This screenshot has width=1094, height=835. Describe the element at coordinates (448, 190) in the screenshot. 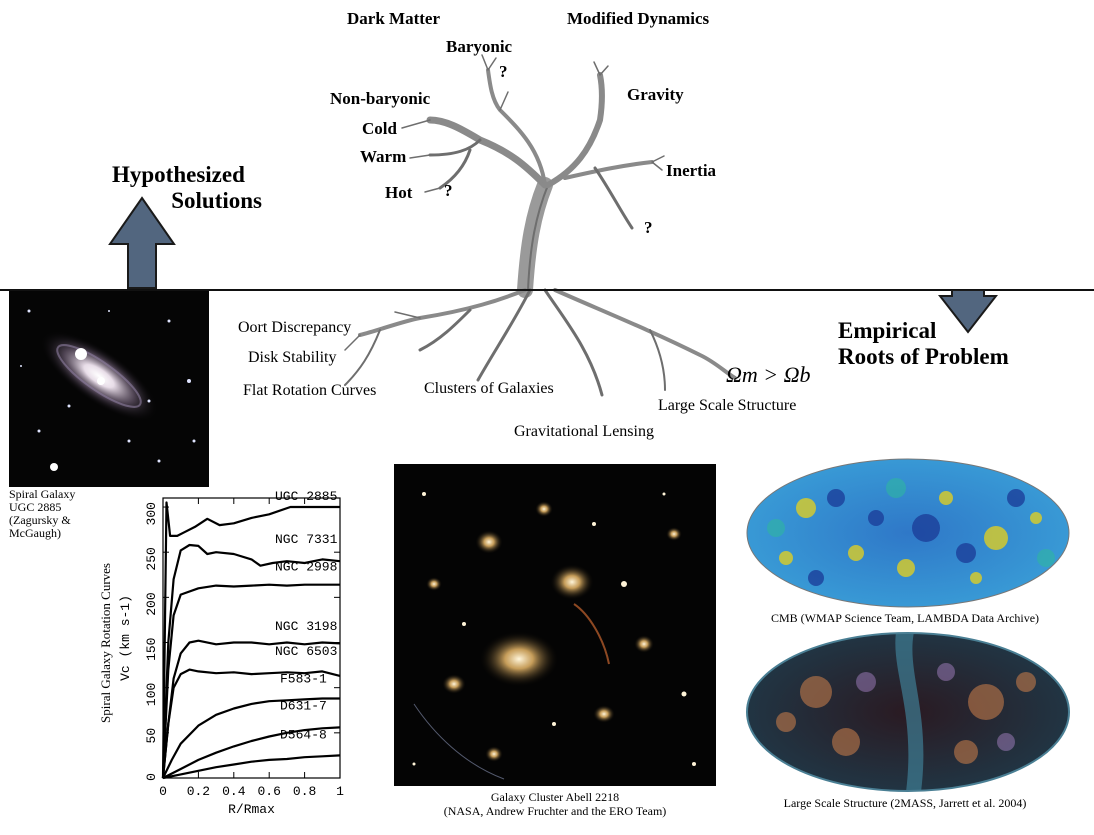

I see `label-question-hot: ?` at that location.